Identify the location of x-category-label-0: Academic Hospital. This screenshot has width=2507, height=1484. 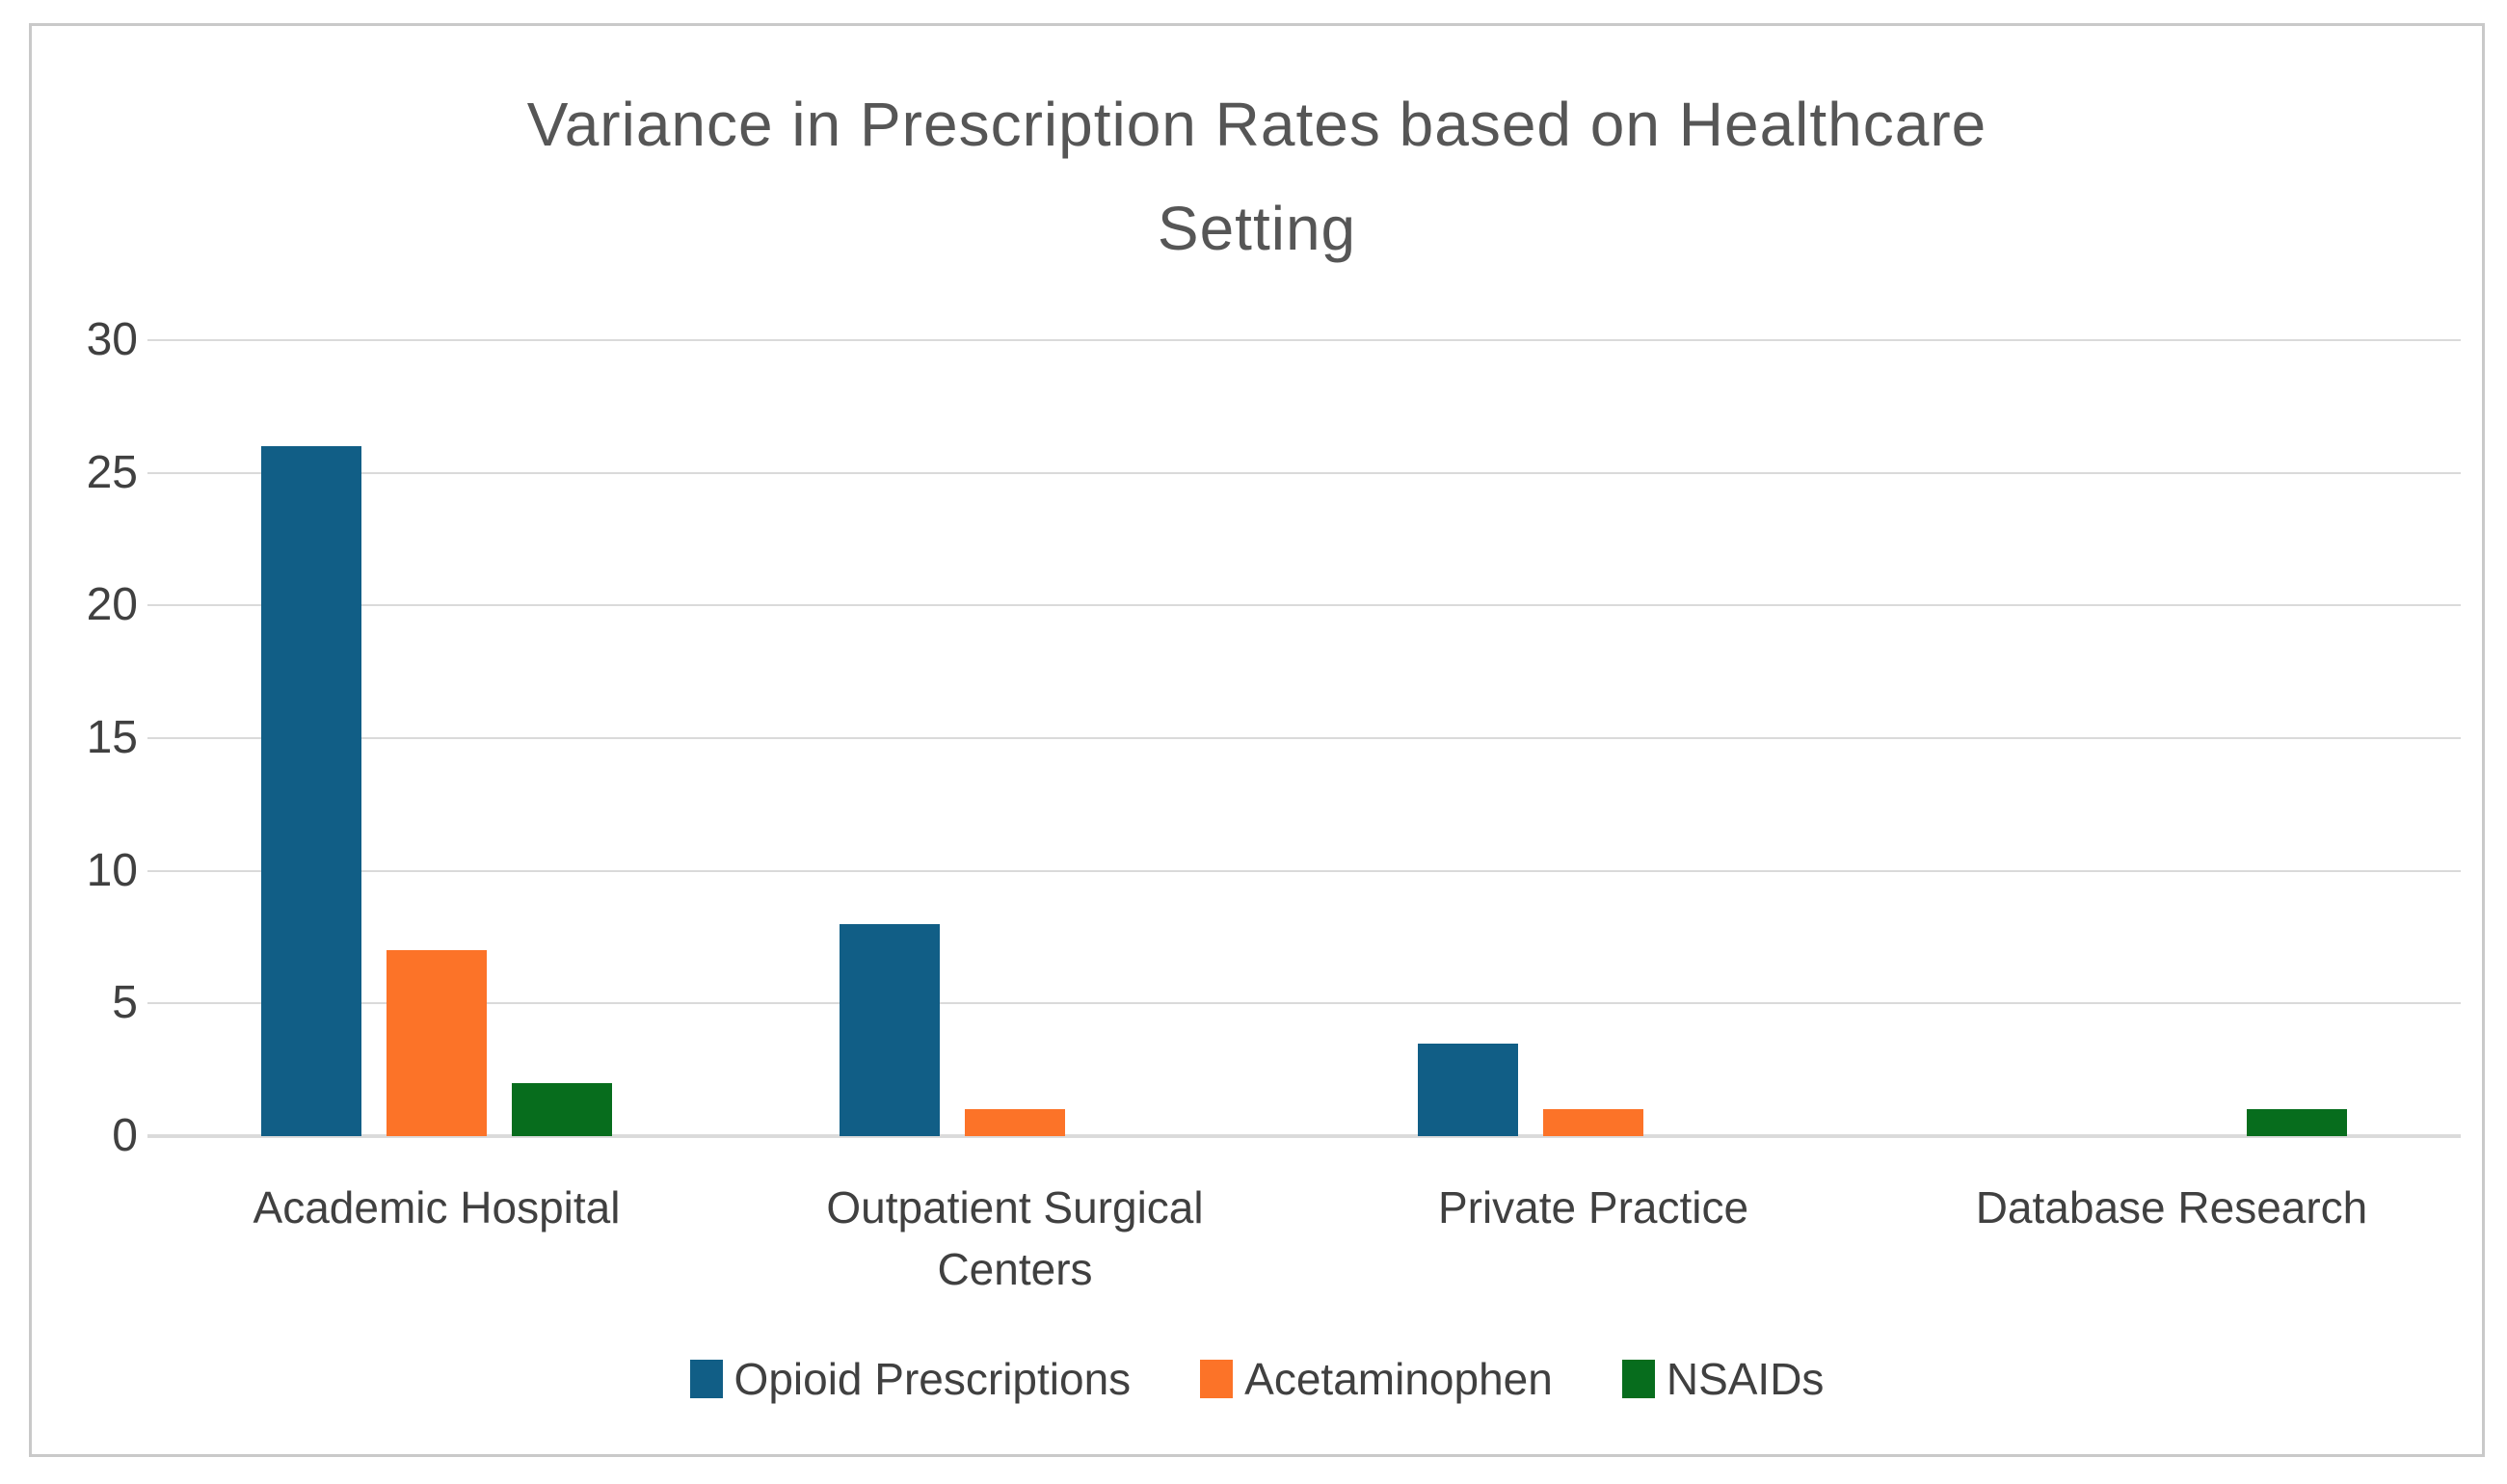
(437, 1207).